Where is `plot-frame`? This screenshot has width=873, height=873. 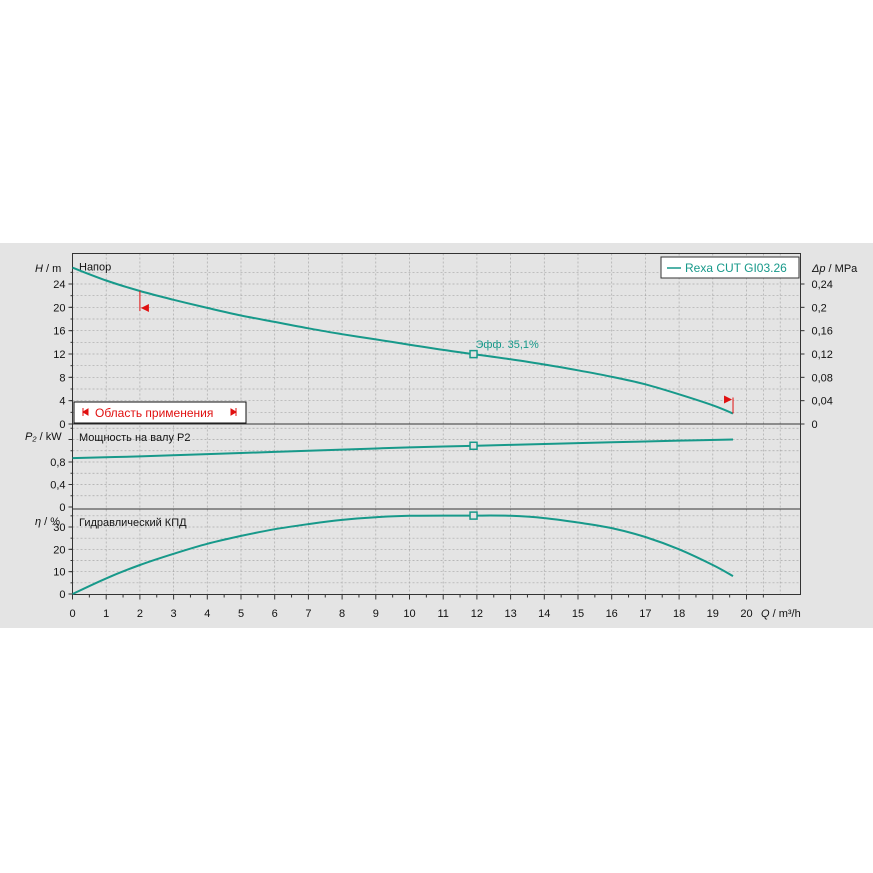 plot-frame is located at coordinates (436, 551).